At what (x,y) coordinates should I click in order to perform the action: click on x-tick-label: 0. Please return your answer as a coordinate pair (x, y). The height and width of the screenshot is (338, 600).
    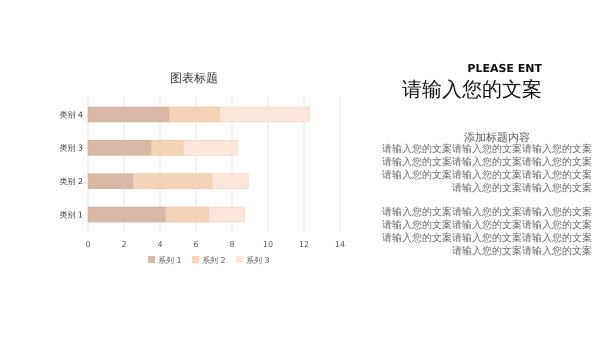
    Looking at the image, I should click on (88, 244).